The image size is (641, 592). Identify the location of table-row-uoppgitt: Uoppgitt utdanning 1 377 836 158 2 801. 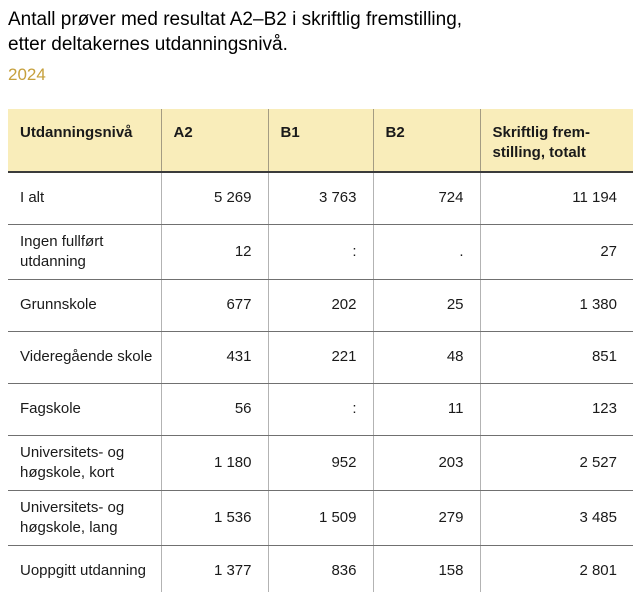
(320, 568).